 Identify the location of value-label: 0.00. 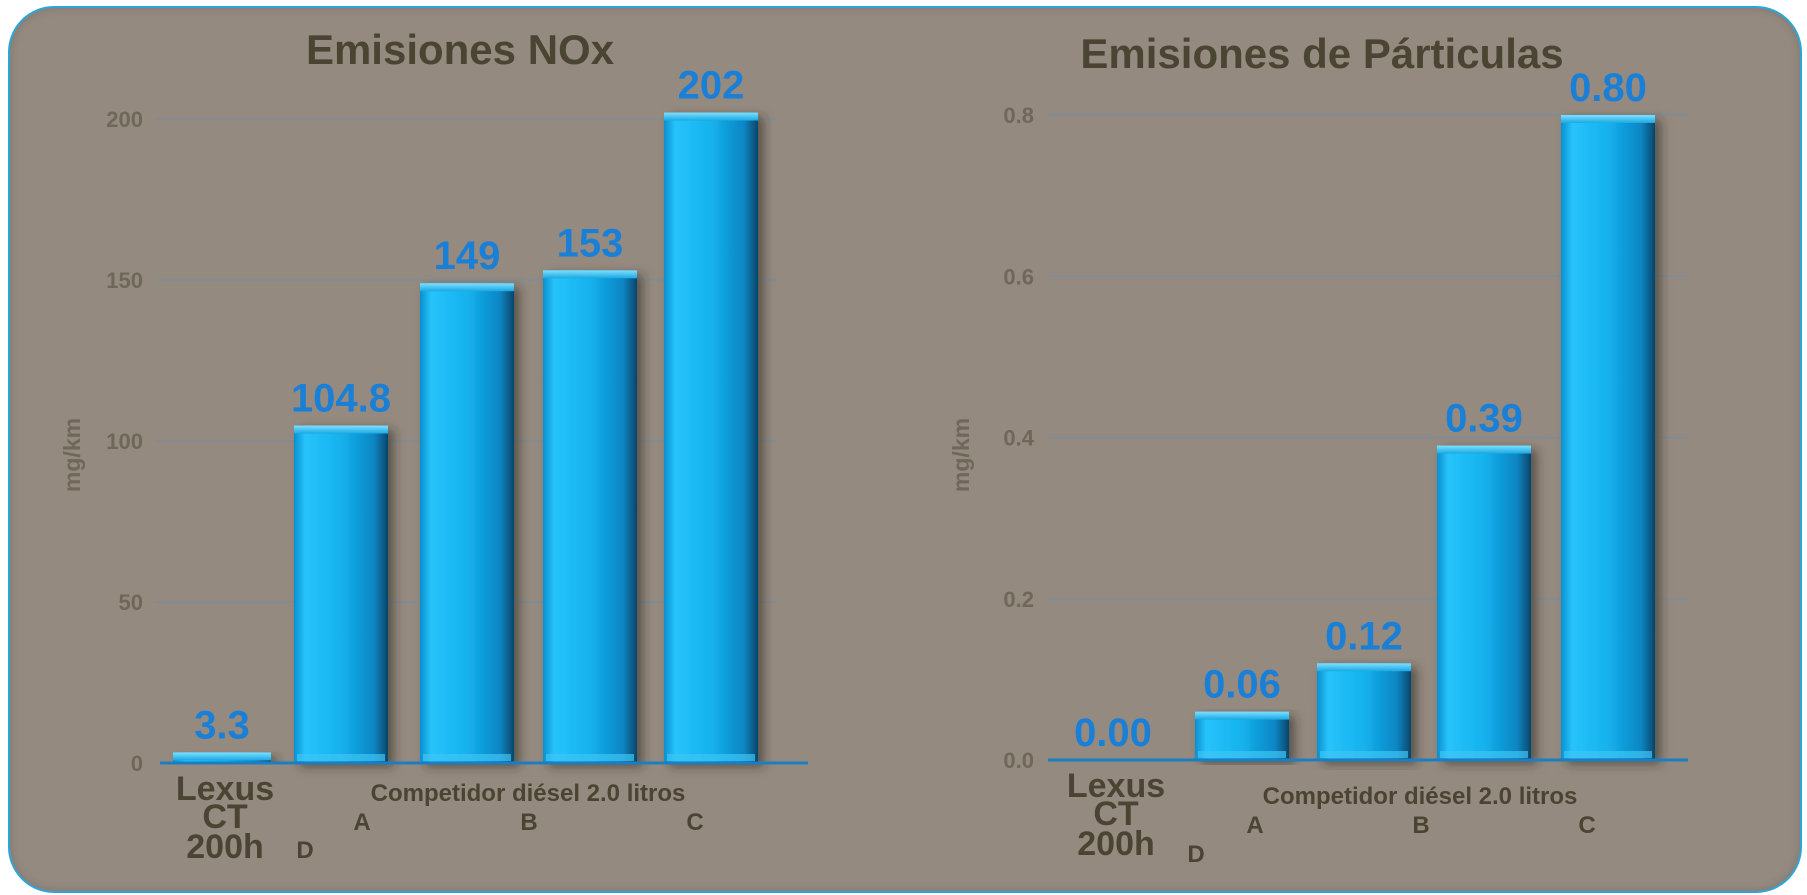
(1113, 733).